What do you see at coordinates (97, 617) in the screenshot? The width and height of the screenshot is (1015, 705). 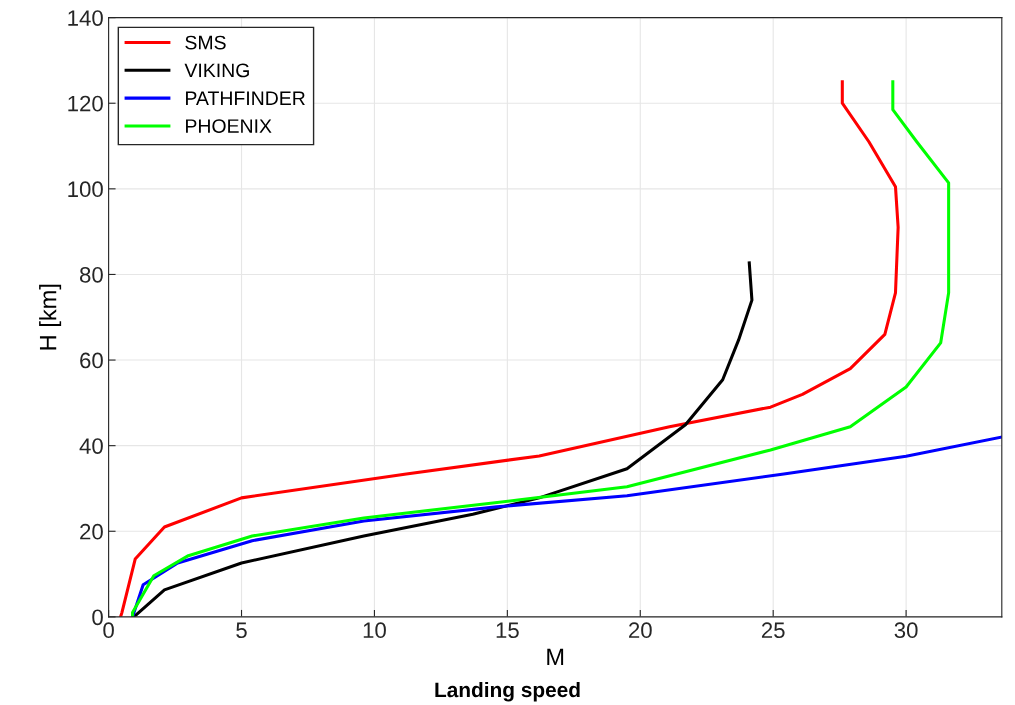 I see `y-tick-label: 0` at bounding box center [97, 617].